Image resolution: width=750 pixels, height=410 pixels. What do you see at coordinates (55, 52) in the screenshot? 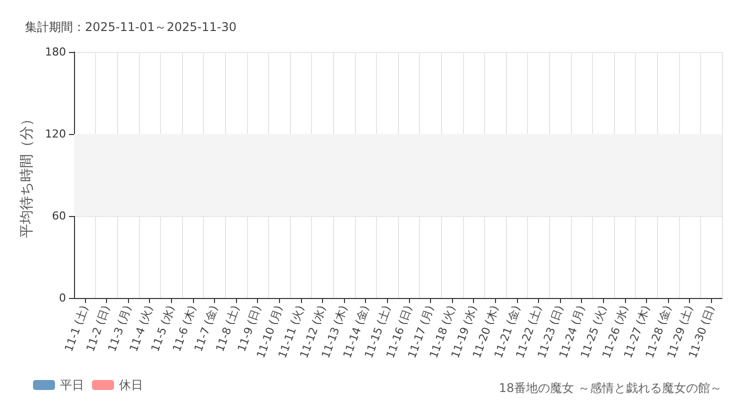
I see `y-tick-label: 180` at bounding box center [55, 52].